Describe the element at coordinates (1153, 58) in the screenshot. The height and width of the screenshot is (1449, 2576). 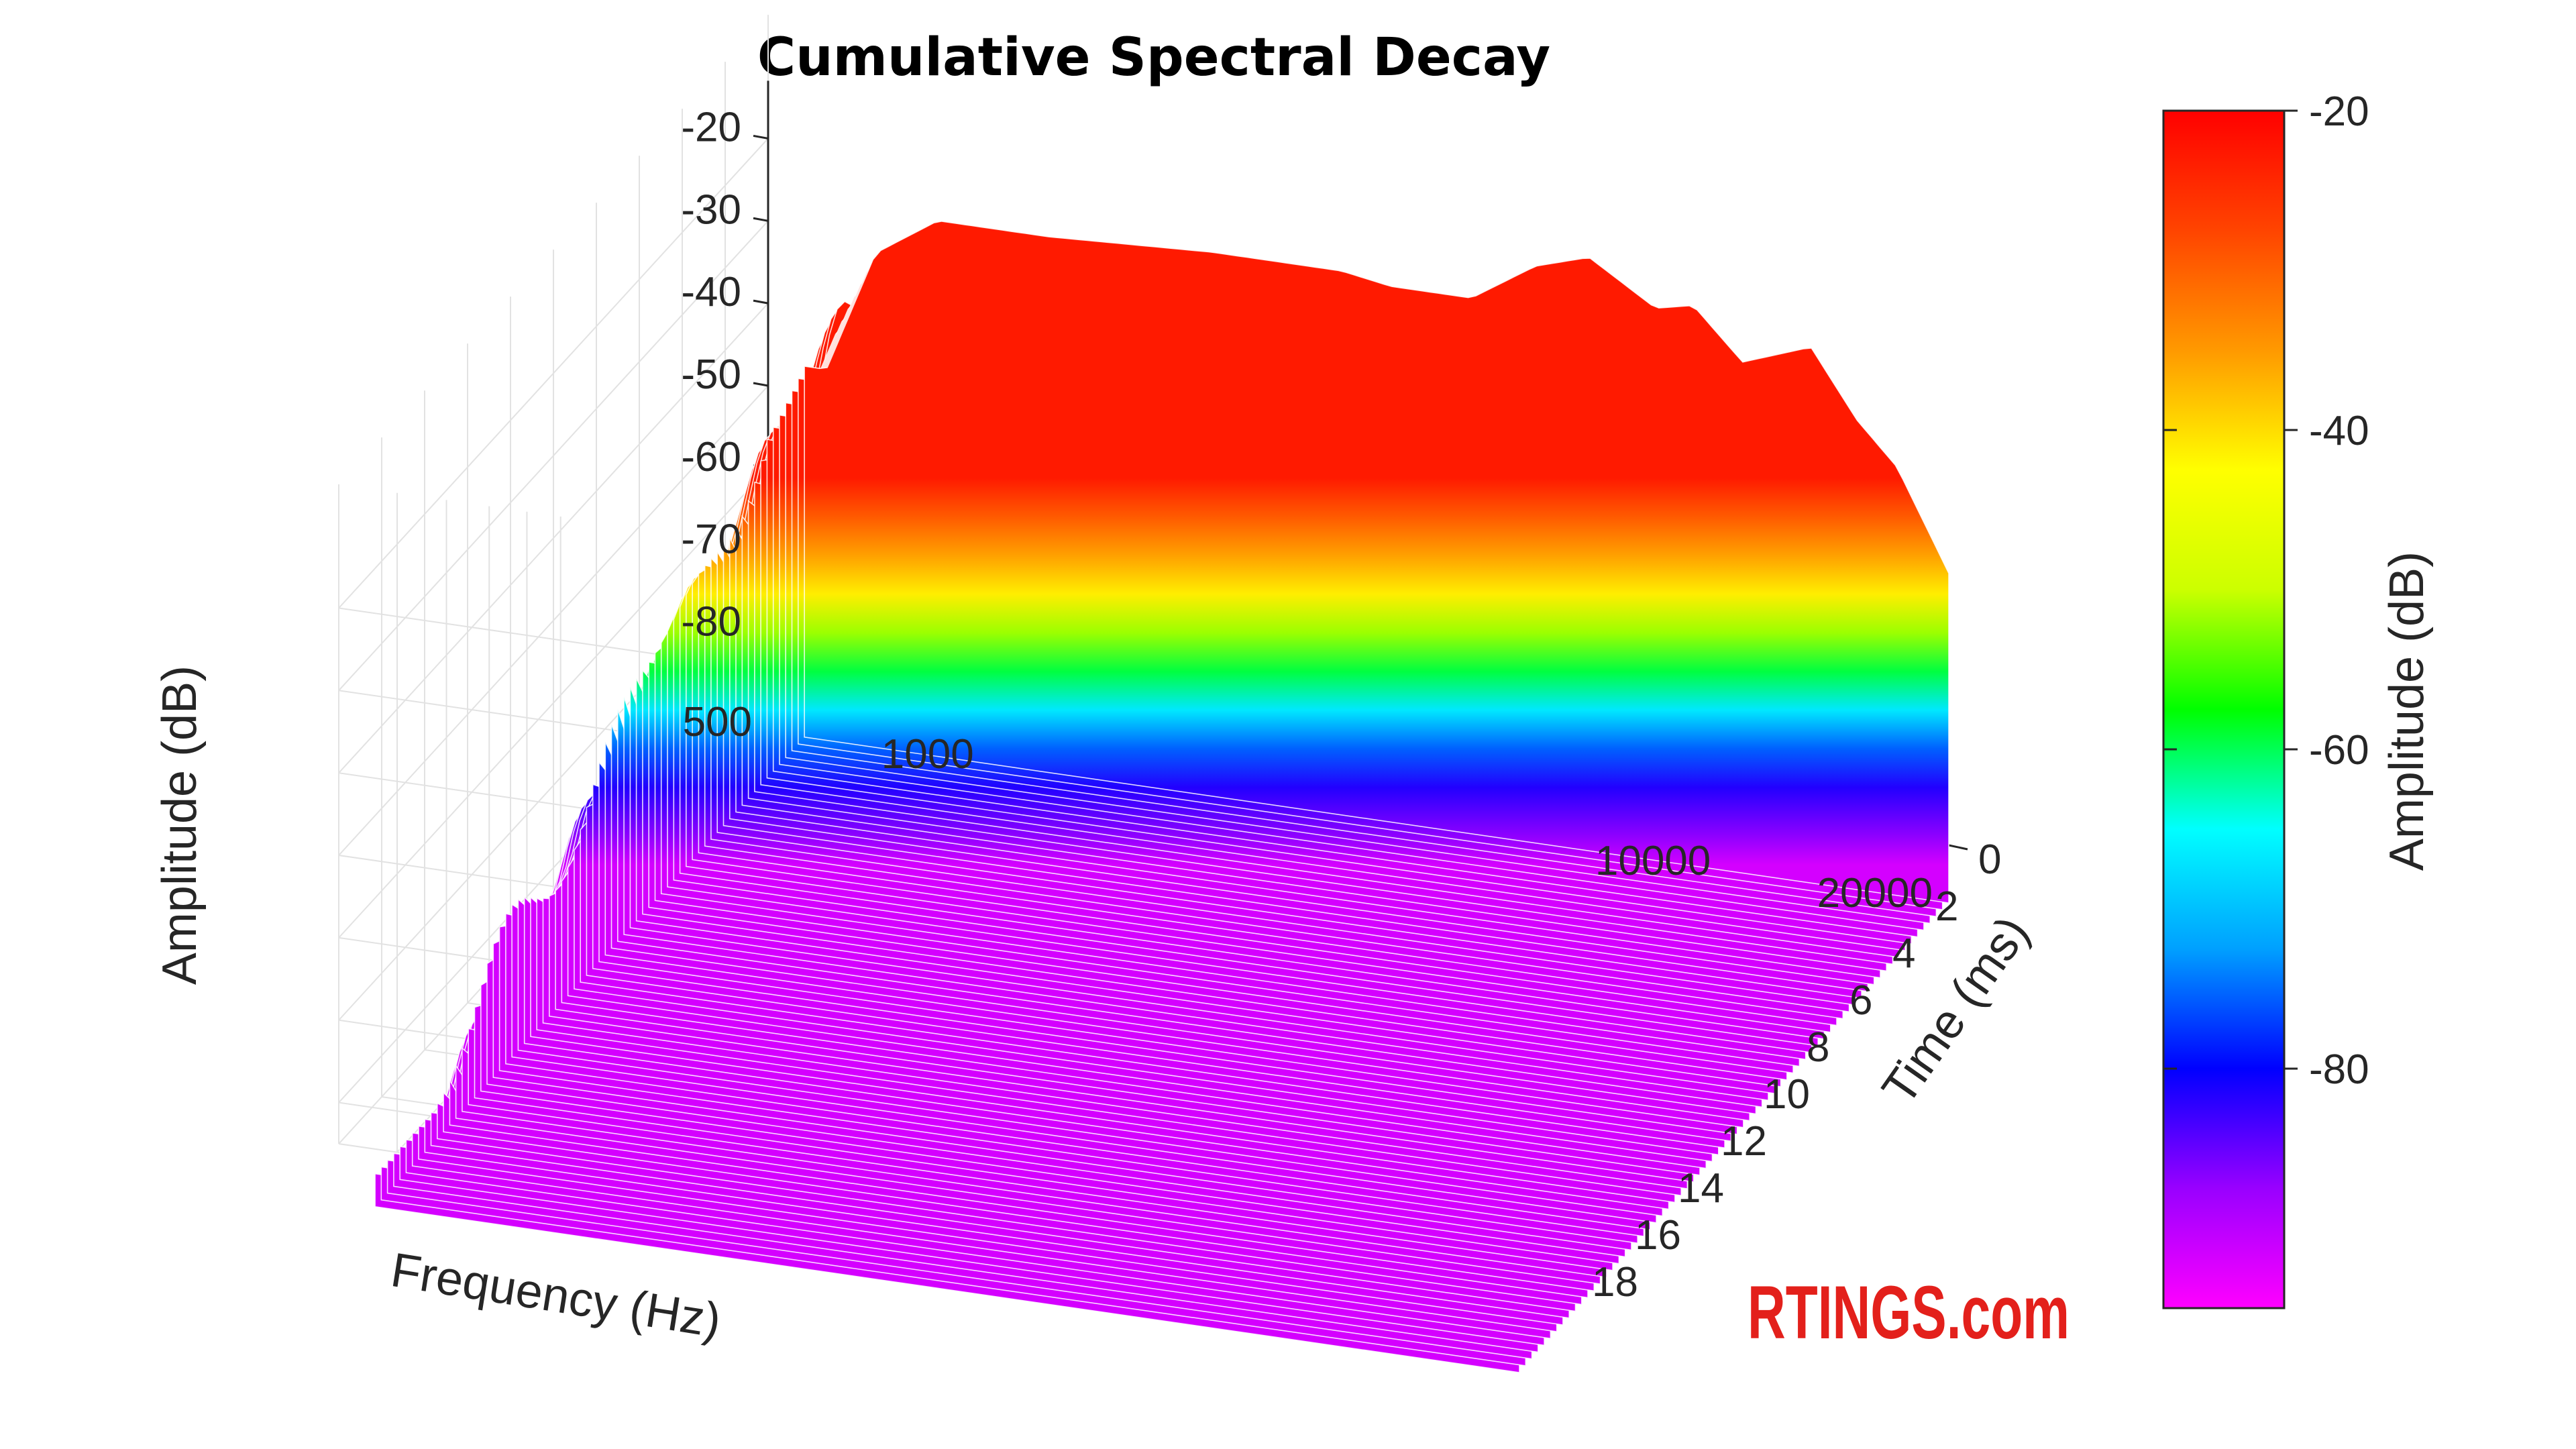
I see `chart-title: Cumulative Spectral Decay` at that location.